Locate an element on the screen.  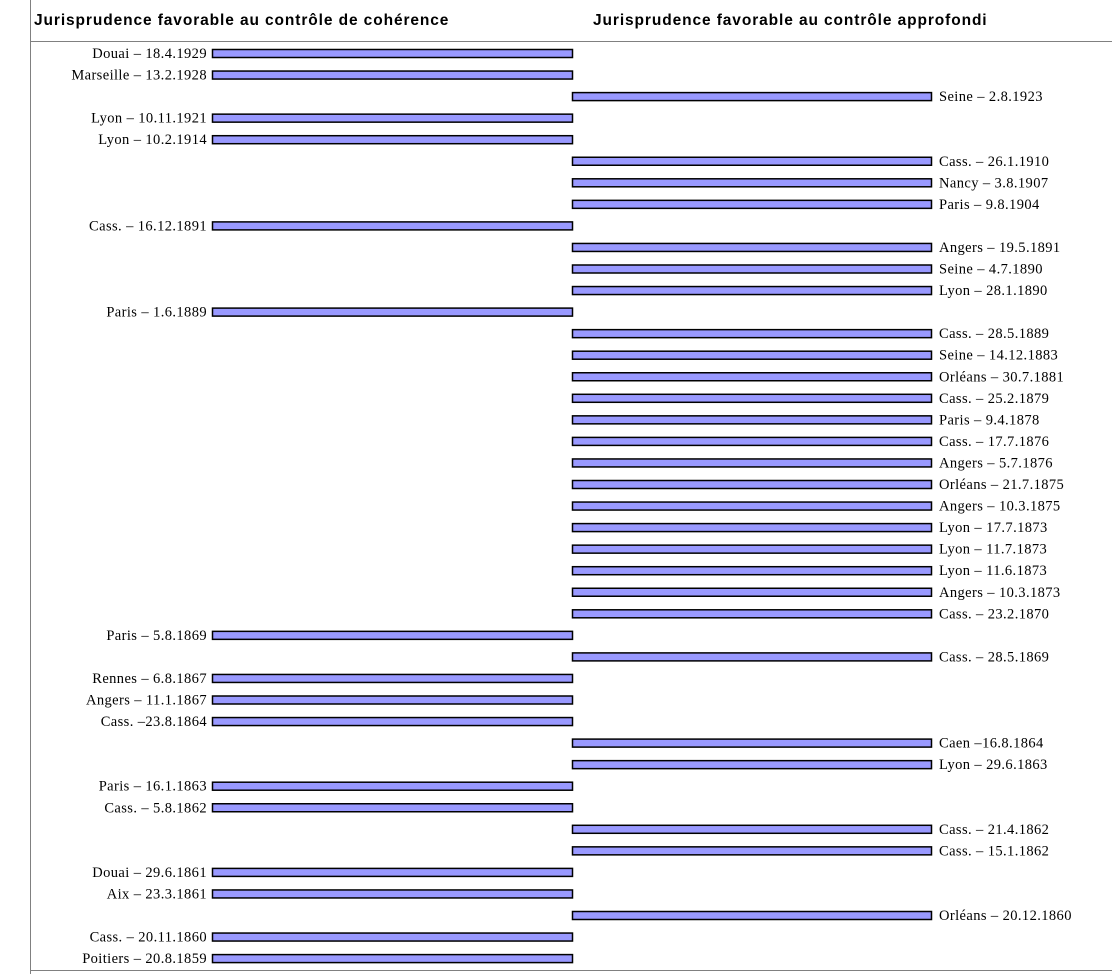
bar-label-40: Orléans – 20.12.1860 is located at coordinates (1005, 916).